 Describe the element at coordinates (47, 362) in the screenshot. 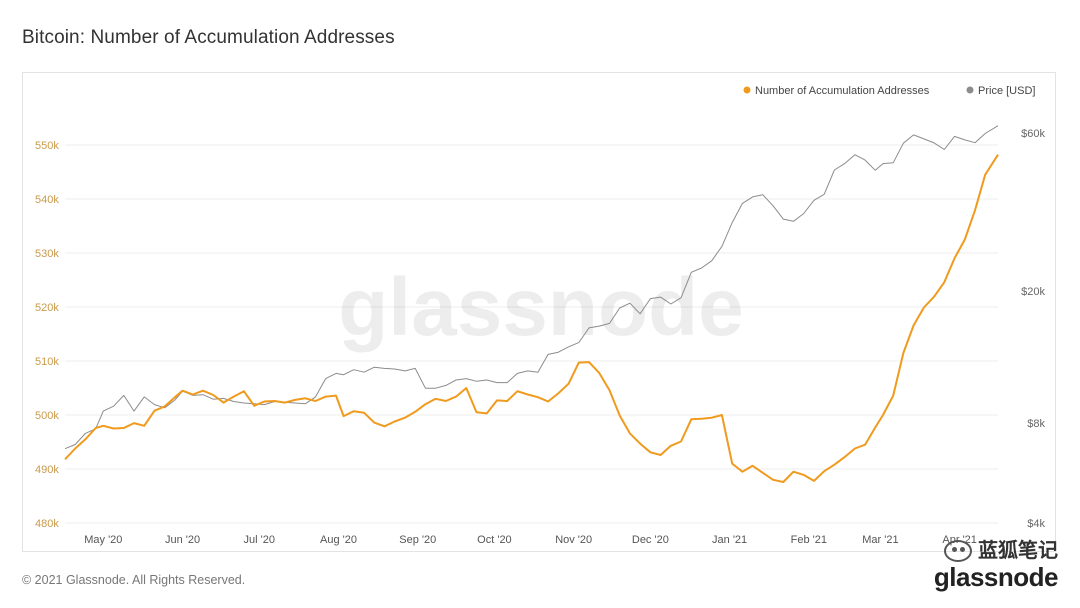

I see `left-tick-label: 510k` at that location.